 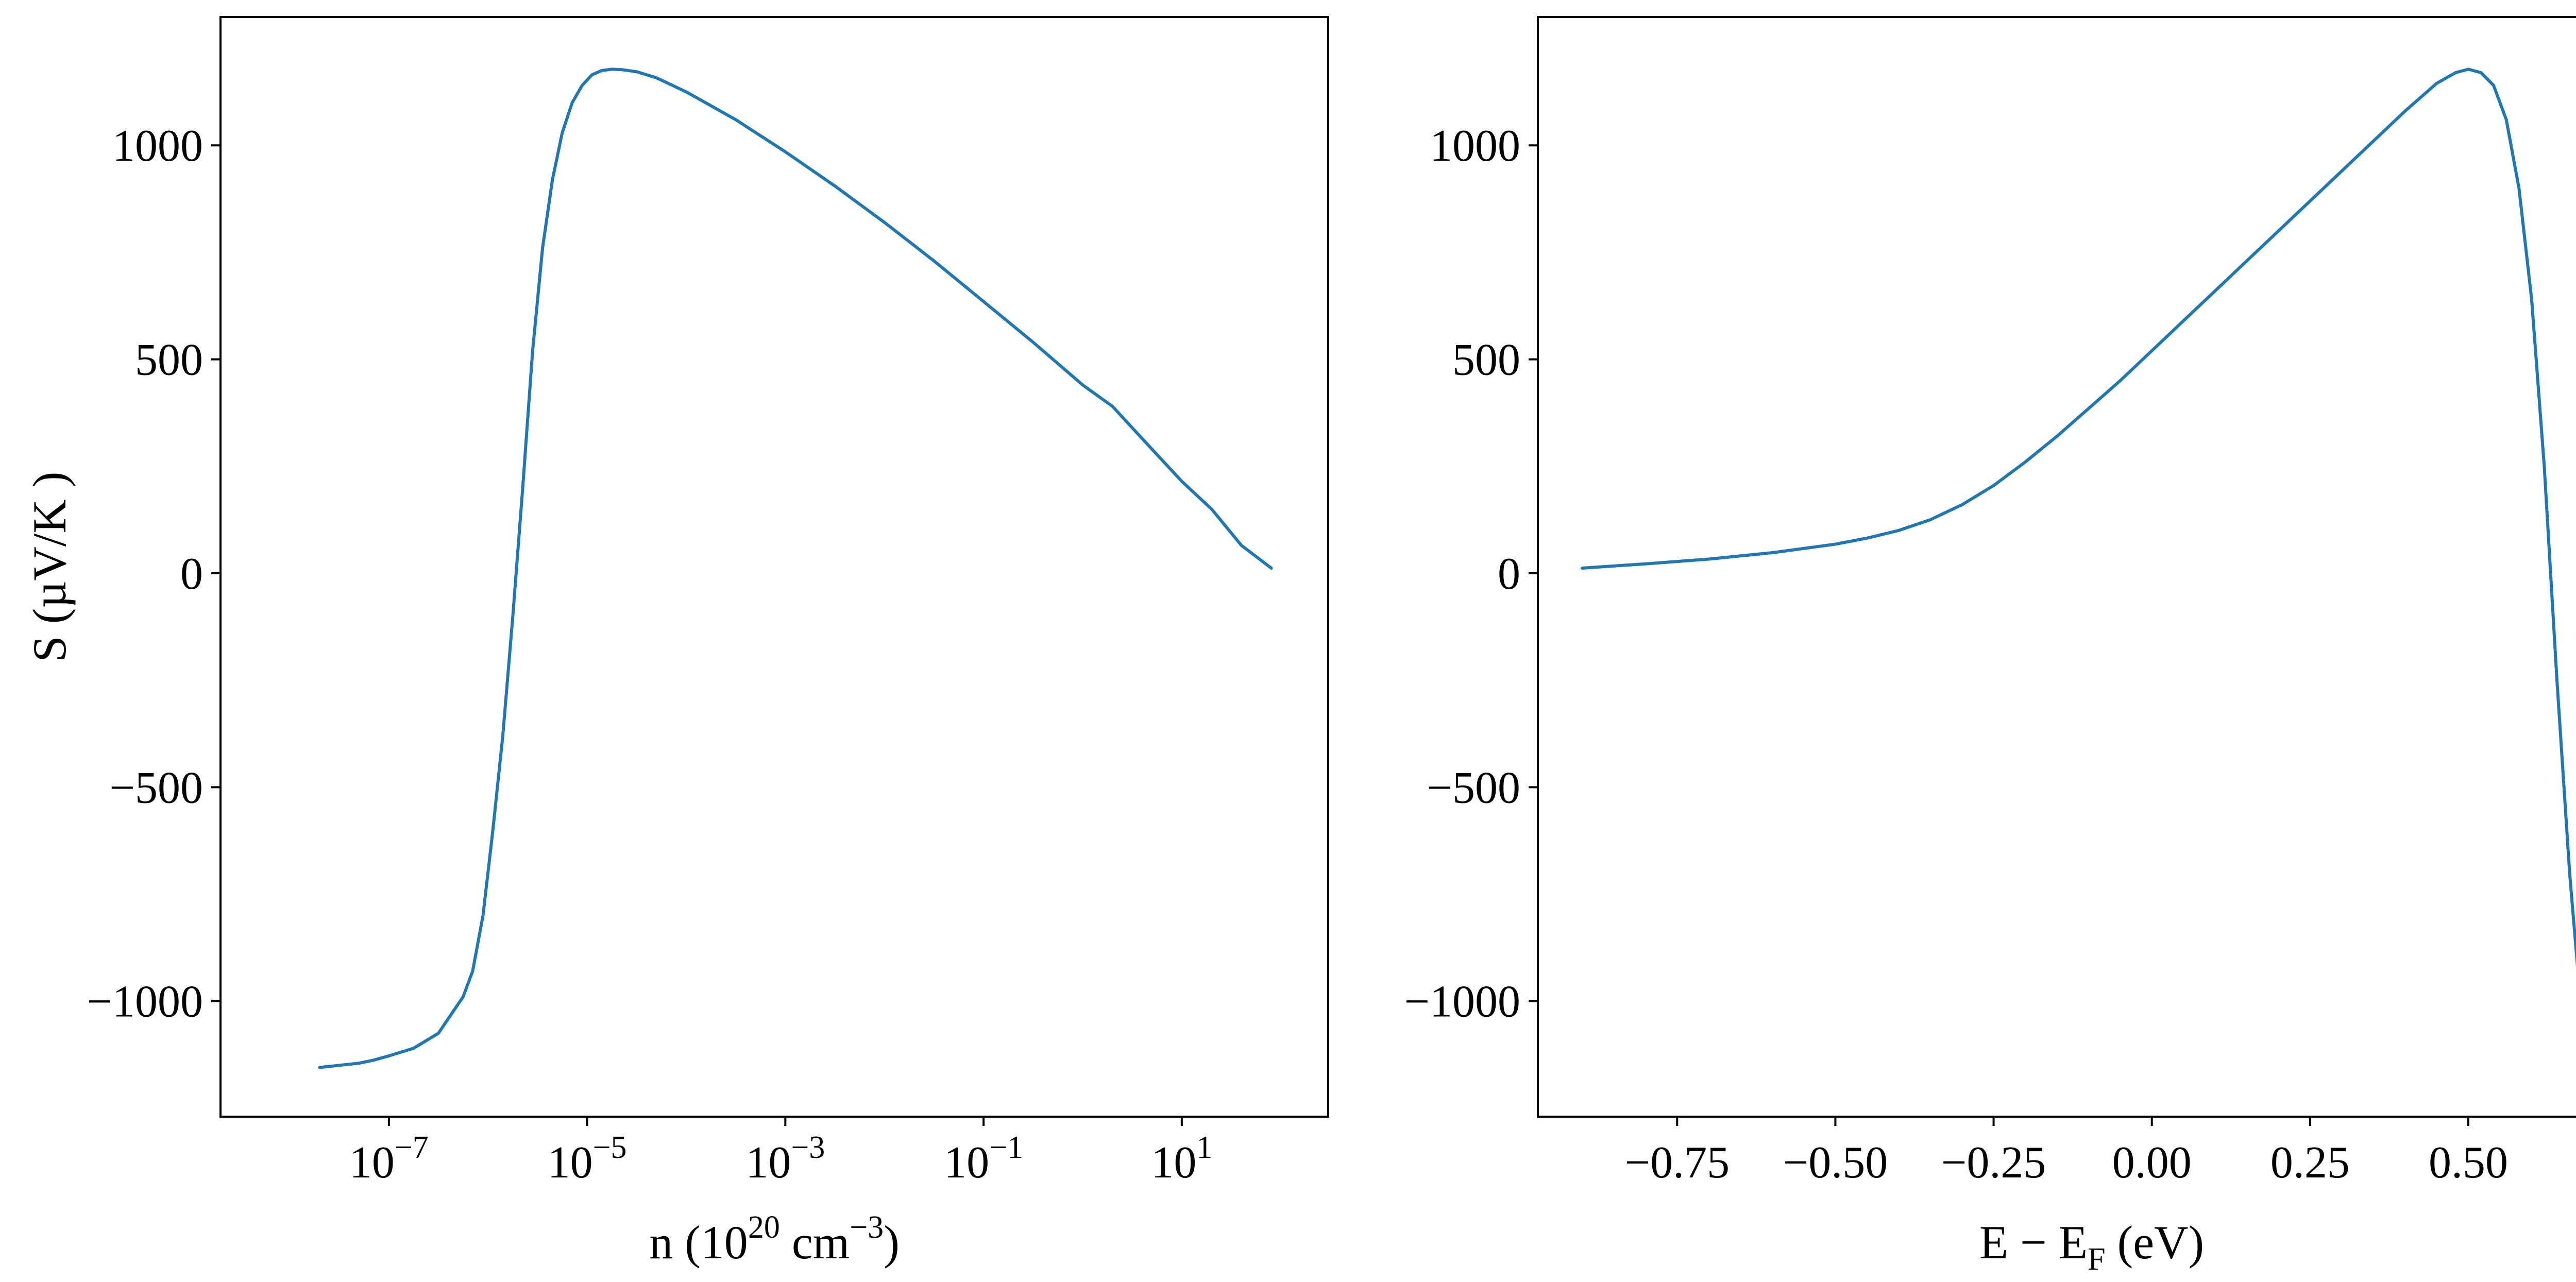 I want to click on x-tick-label: 0.25, so click(x=2310, y=1163).